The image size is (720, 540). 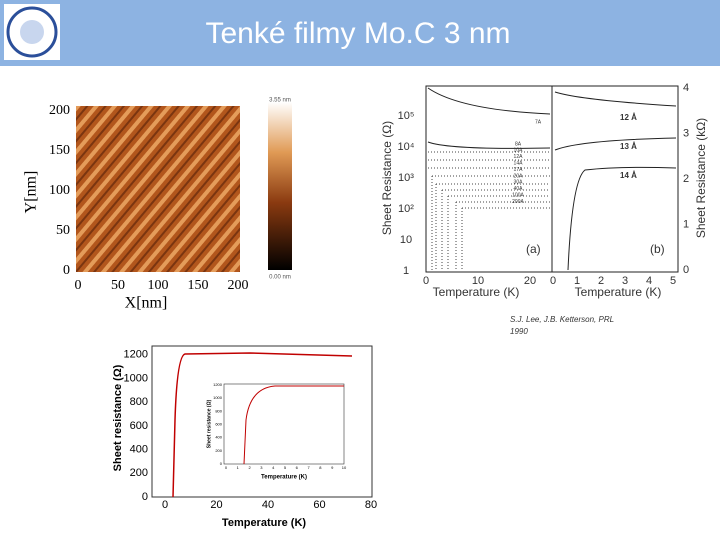 What do you see at coordinates (628, 175) in the screenshot?
I see `tick-label: 14 Å` at bounding box center [628, 175].